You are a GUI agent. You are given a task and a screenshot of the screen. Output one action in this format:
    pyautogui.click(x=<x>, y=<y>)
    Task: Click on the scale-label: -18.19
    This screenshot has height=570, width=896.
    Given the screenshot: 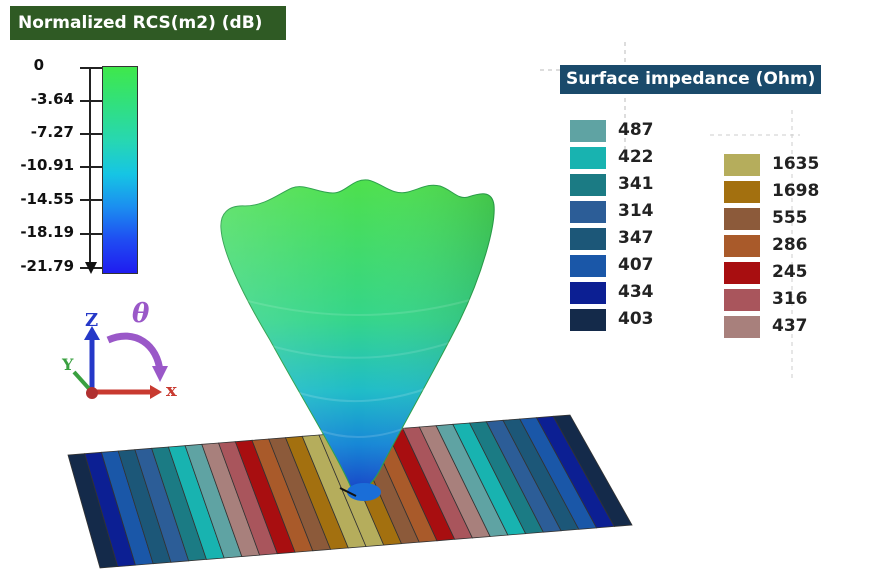 What is the action you would take?
    pyautogui.click(x=47, y=232)
    